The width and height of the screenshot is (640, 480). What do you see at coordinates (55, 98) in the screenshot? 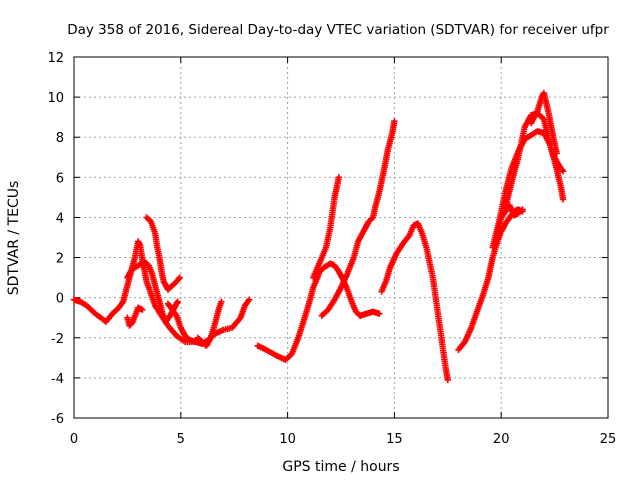
I see `y-tick-label: 10` at bounding box center [55, 98].